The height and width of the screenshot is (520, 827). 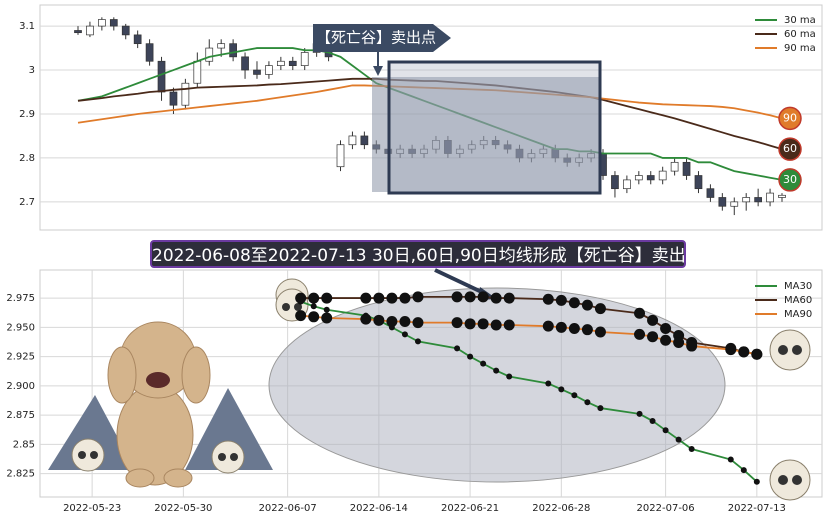 What do you see at coordinates (32, 70) in the screenshot?
I see `y-tick-label: 3` at bounding box center [32, 70].